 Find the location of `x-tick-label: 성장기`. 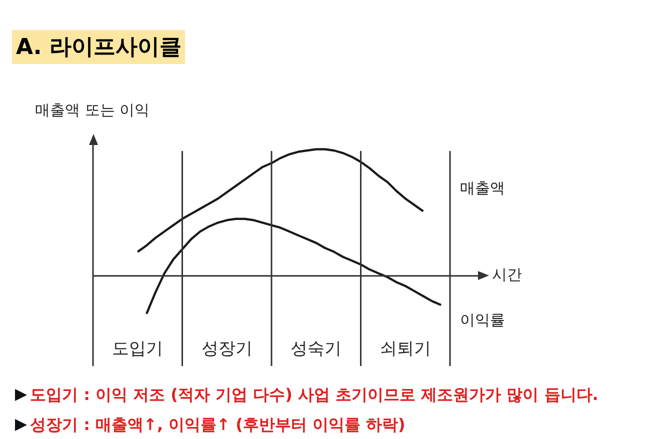

x-tick-label: 성장기 is located at coordinates (226, 349).